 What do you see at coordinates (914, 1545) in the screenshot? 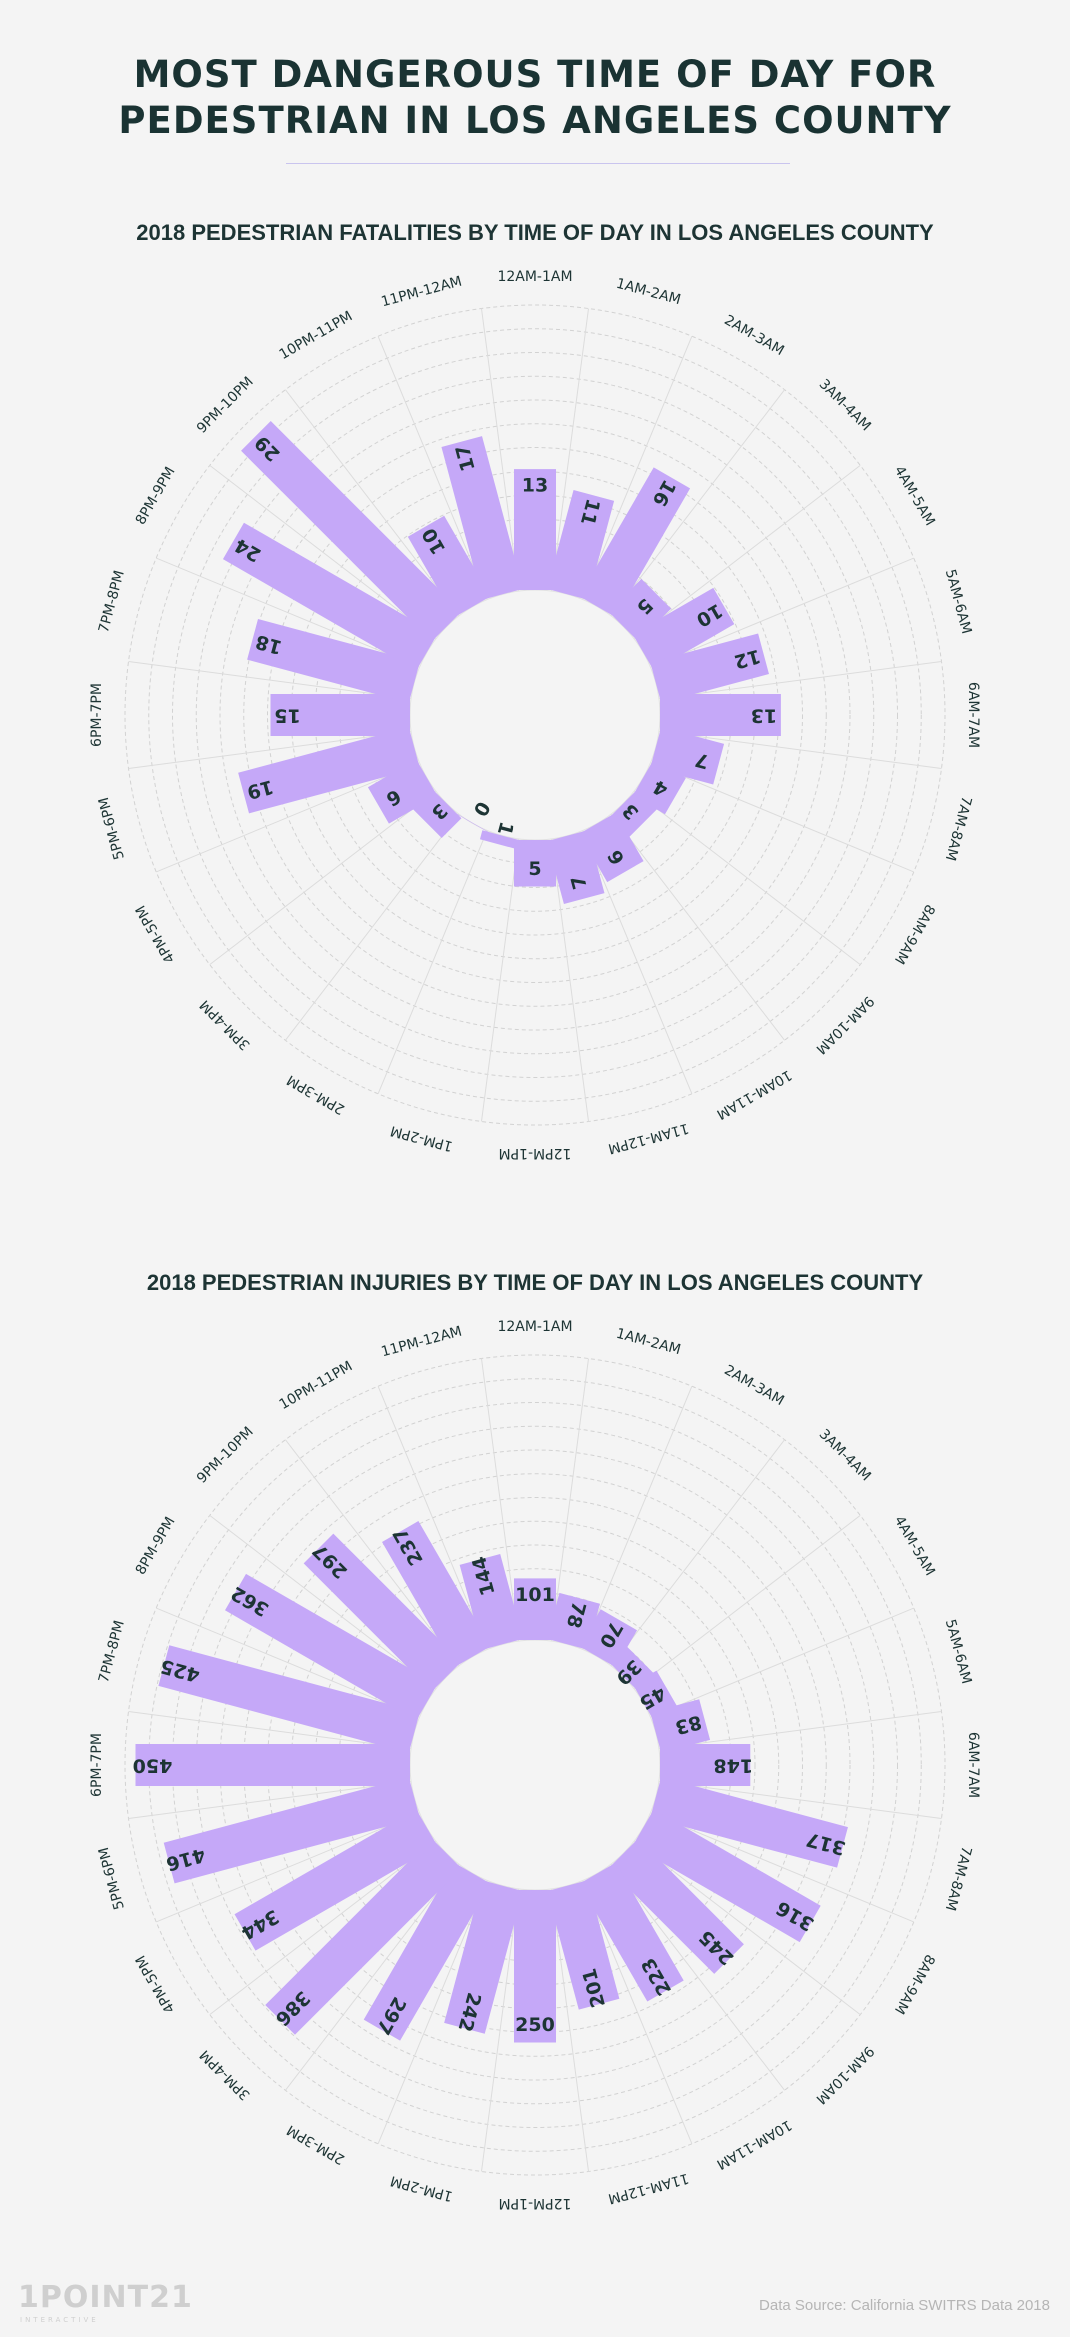
I see `injuries-category-label-group: 4AM-5AM` at bounding box center [914, 1545].